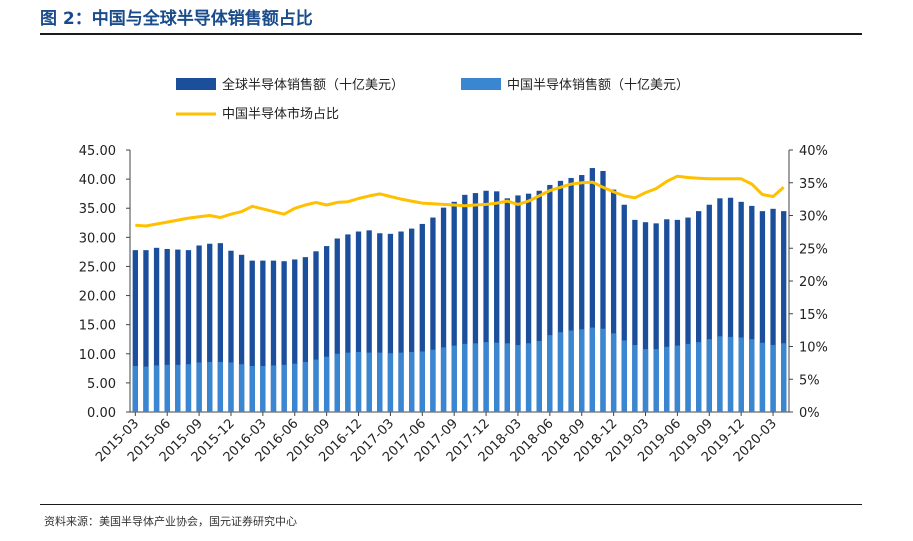 Image resolution: width=913 pixels, height=541 pixels. Describe the element at coordinates (813, 217) in the screenshot. I see `y-right-tick-label: 30%` at that location.